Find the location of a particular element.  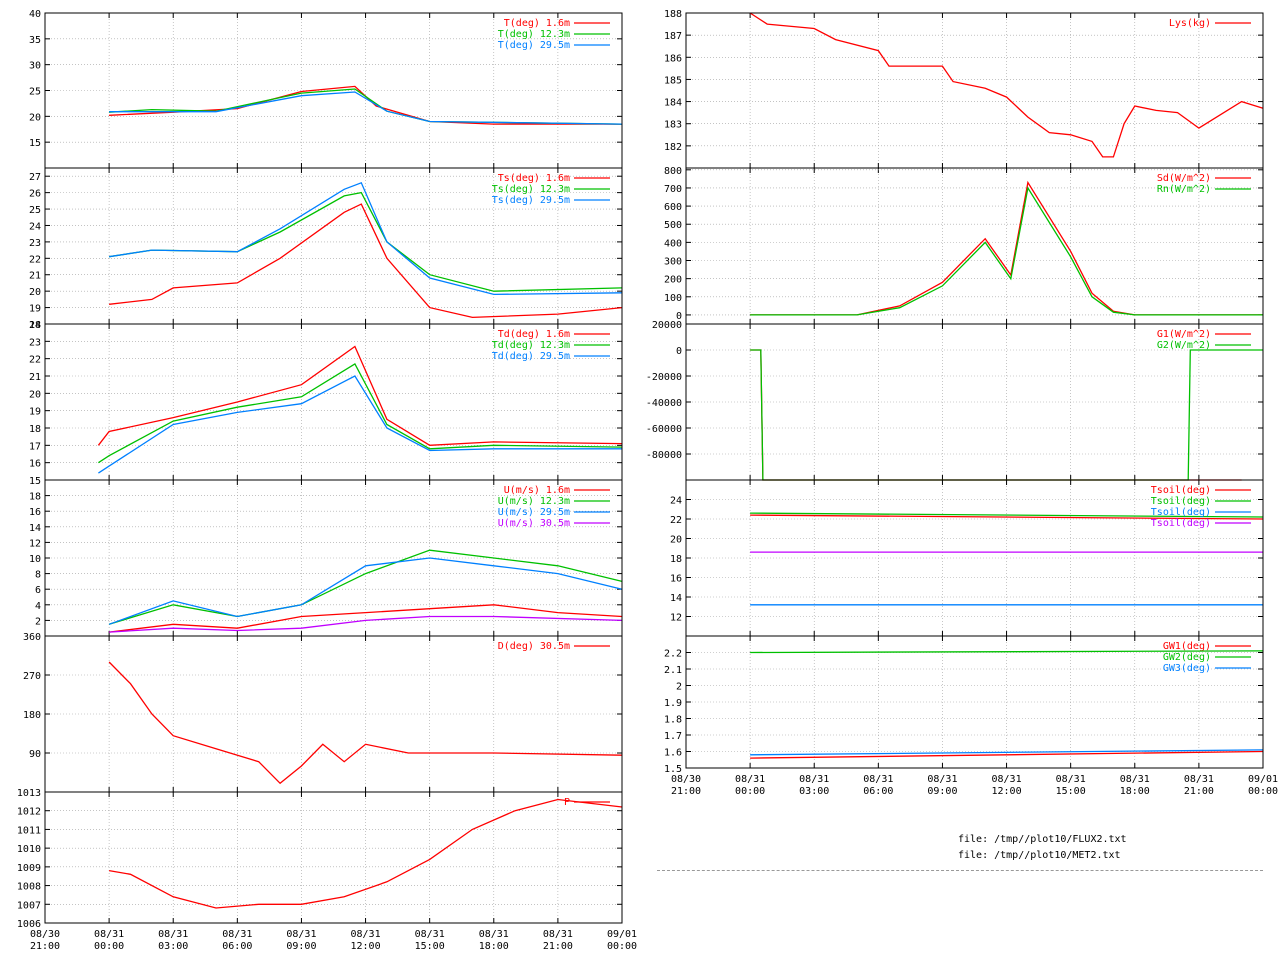

legend-label: U(m/s) 12.3m is located at coordinates (534, 501).